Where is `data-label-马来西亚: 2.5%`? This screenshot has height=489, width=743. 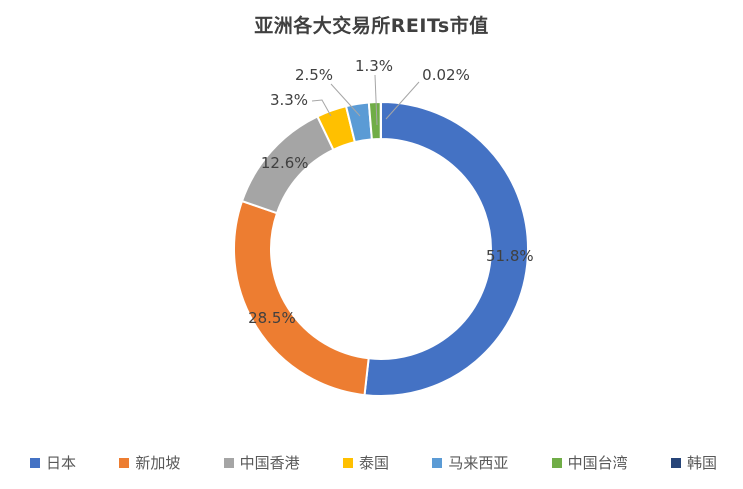 data-label-马来西亚: 2.5% is located at coordinates (314, 75).